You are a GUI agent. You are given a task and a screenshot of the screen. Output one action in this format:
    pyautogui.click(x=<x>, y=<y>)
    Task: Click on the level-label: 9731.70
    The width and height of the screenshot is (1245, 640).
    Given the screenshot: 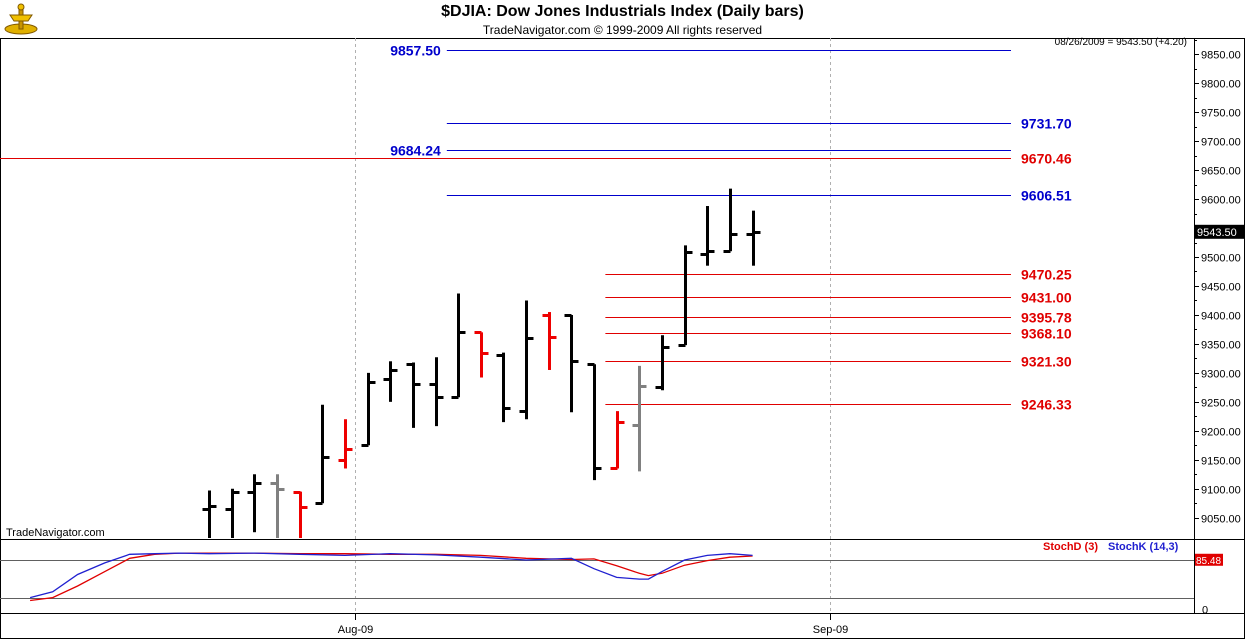 What is the action you would take?
    pyautogui.click(x=1046, y=124)
    